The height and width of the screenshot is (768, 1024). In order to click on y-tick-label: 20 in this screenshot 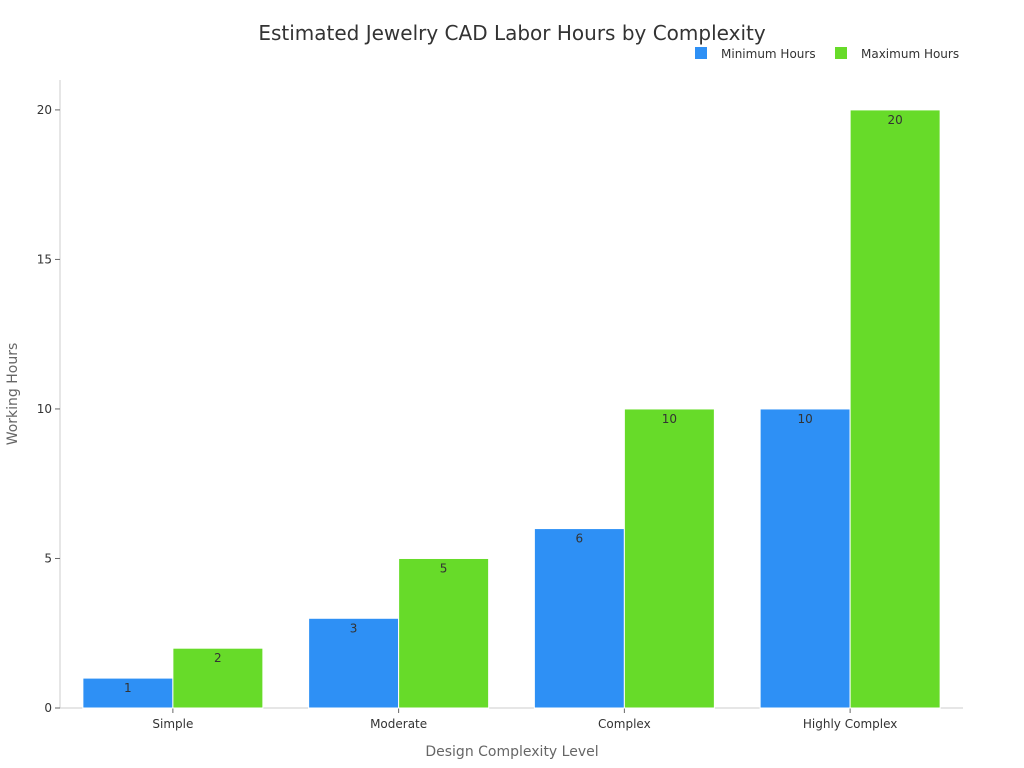, I will do `click(44, 110)`.